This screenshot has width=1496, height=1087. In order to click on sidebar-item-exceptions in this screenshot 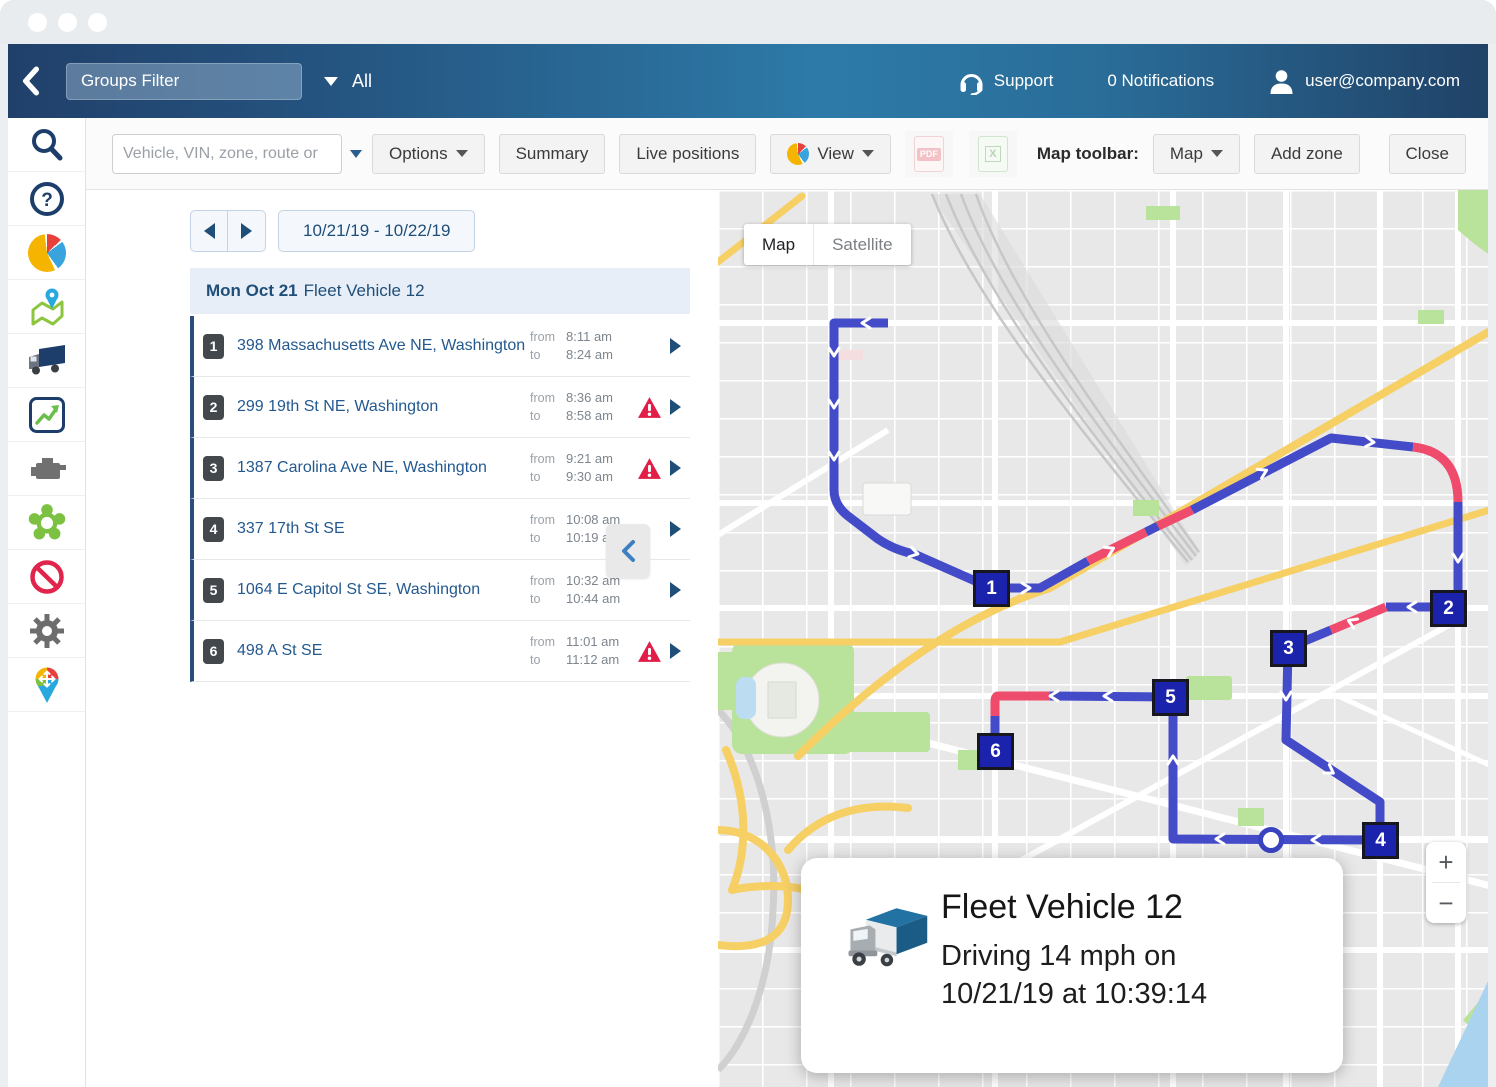, I will do `click(46, 577)`.